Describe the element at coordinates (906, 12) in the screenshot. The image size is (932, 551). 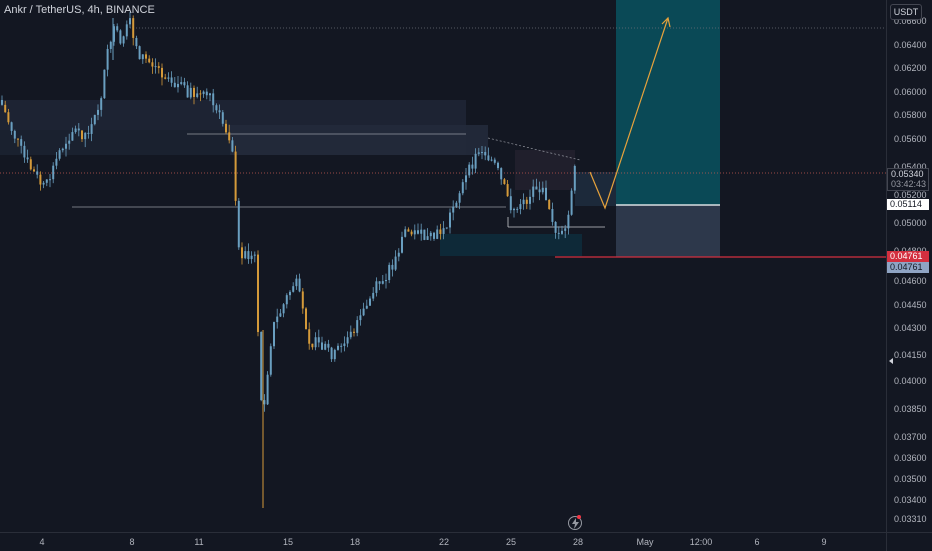
I see `currency-button: USDT` at that location.